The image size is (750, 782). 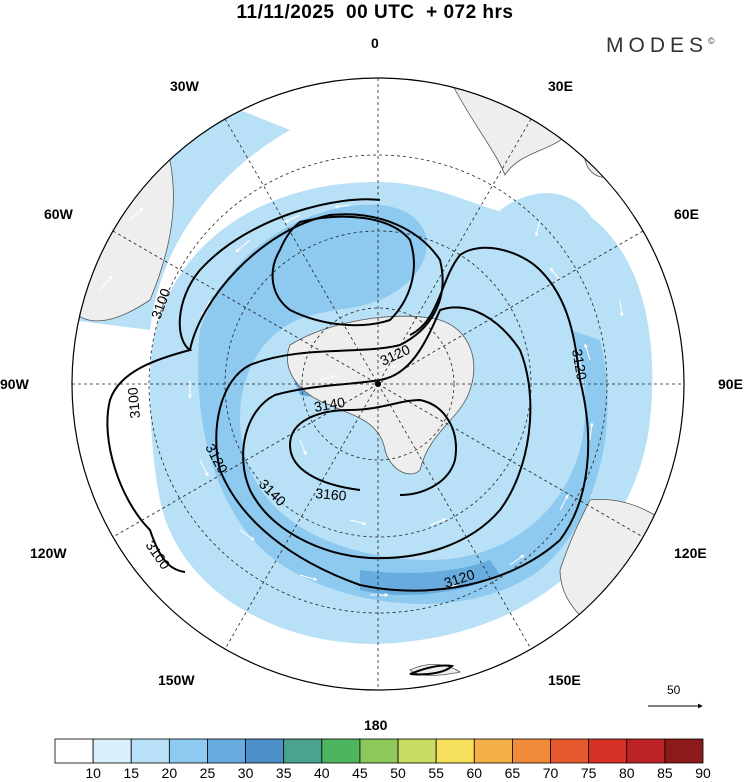 I want to click on contour-label: 3140, so click(x=330, y=404).